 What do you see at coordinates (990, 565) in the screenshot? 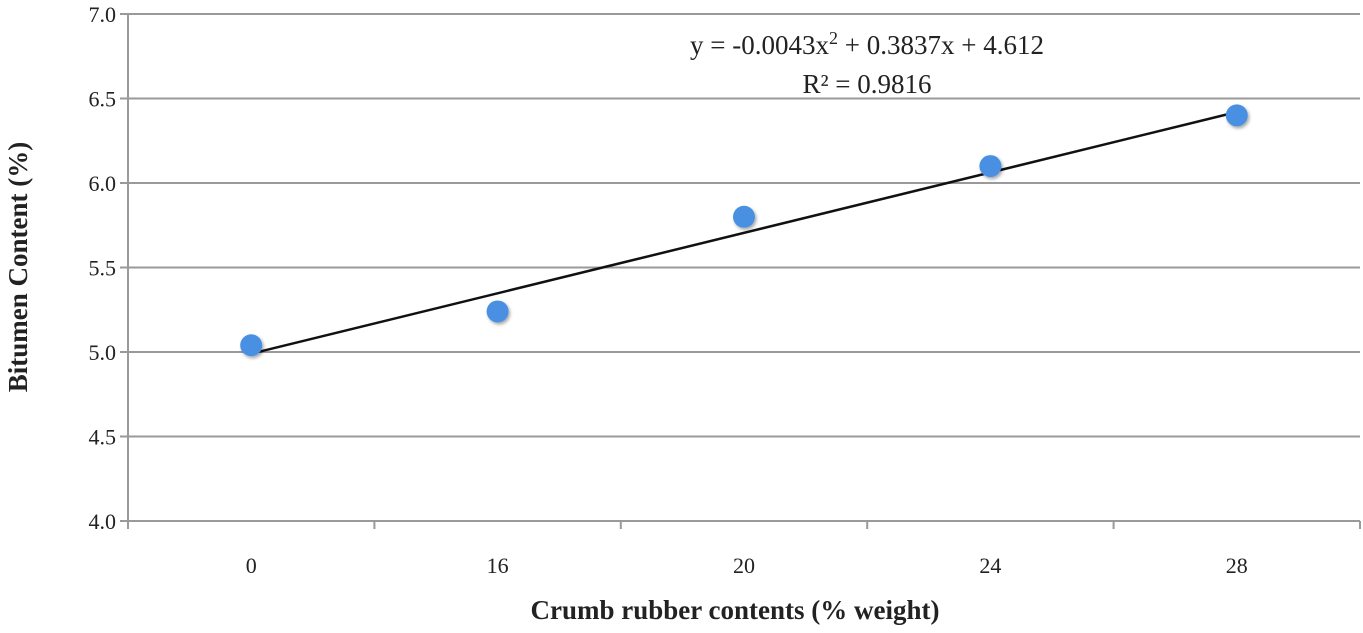
I see `x-tick-label: 24` at bounding box center [990, 565].